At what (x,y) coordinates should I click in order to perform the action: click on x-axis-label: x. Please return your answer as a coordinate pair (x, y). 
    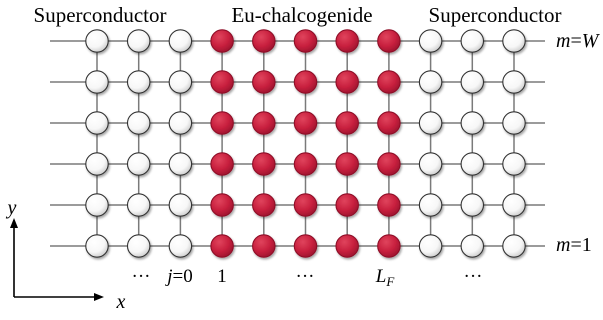
    Looking at the image, I should click on (121, 302).